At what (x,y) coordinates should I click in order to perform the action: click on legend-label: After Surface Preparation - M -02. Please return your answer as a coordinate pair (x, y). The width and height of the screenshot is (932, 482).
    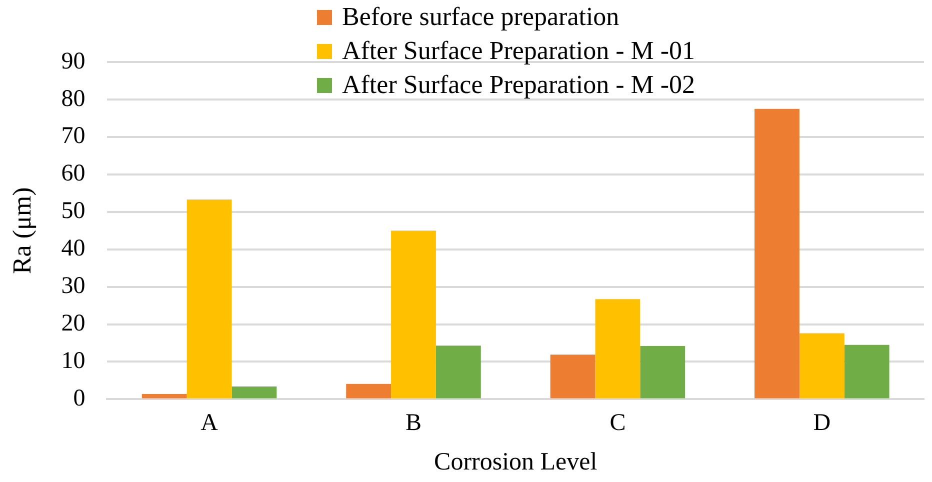
    Looking at the image, I should click on (519, 85).